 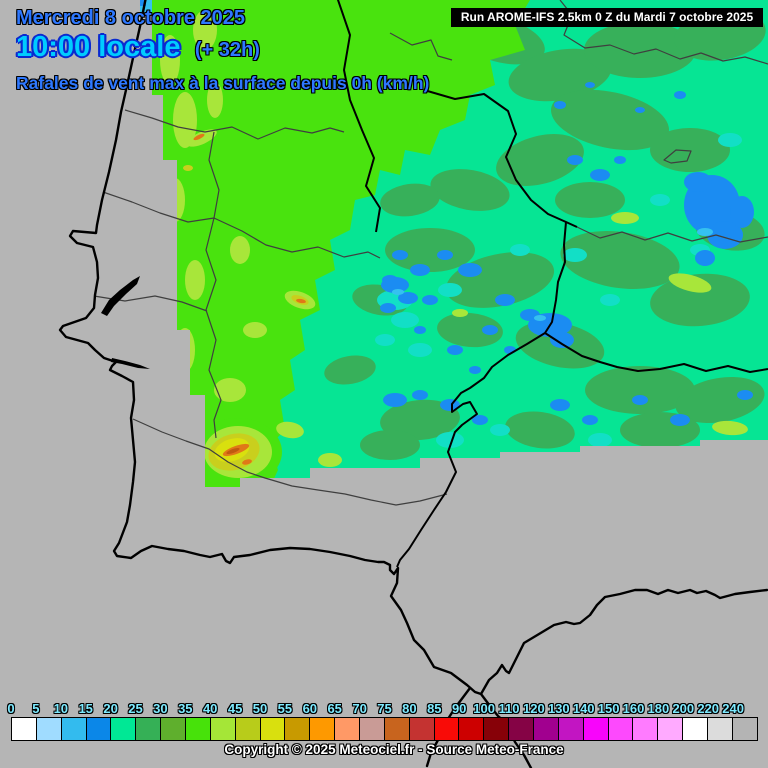 I want to click on forecast-time: 10:00 locale, so click(x=98, y=47).